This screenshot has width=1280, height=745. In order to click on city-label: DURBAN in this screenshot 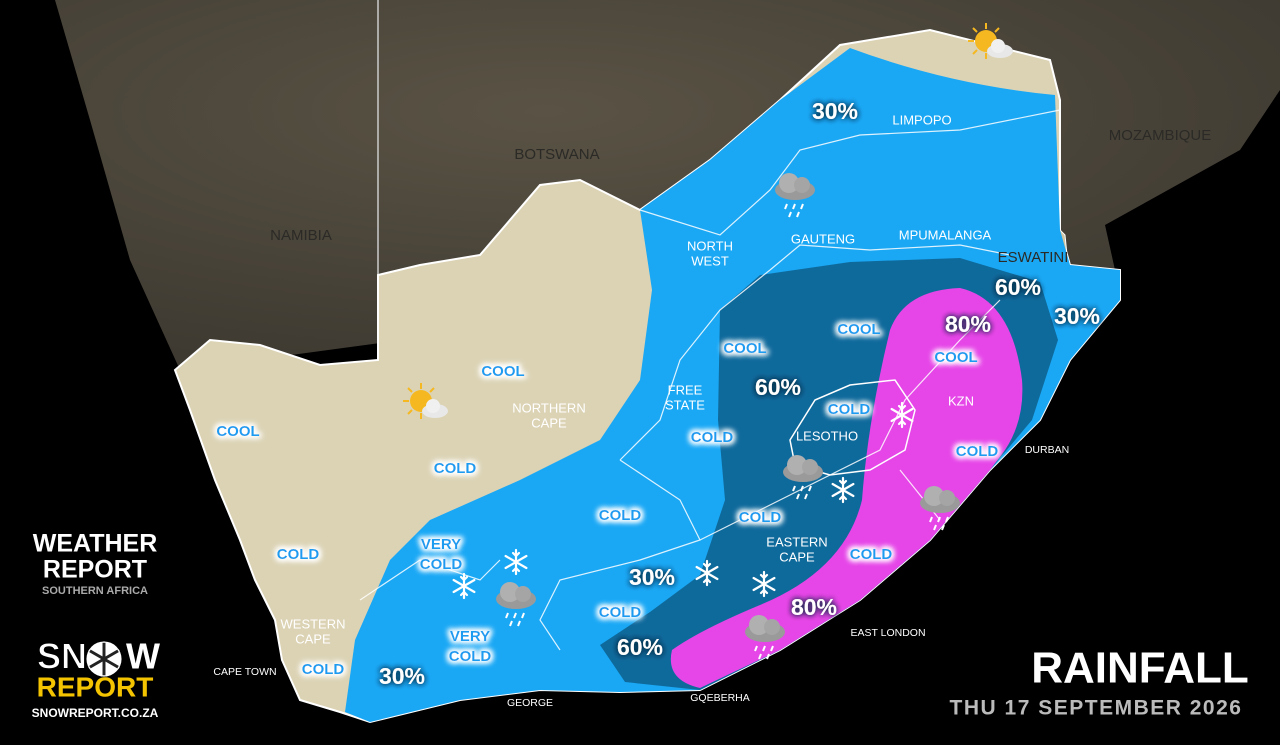, I will do `click(1047, 450)`.